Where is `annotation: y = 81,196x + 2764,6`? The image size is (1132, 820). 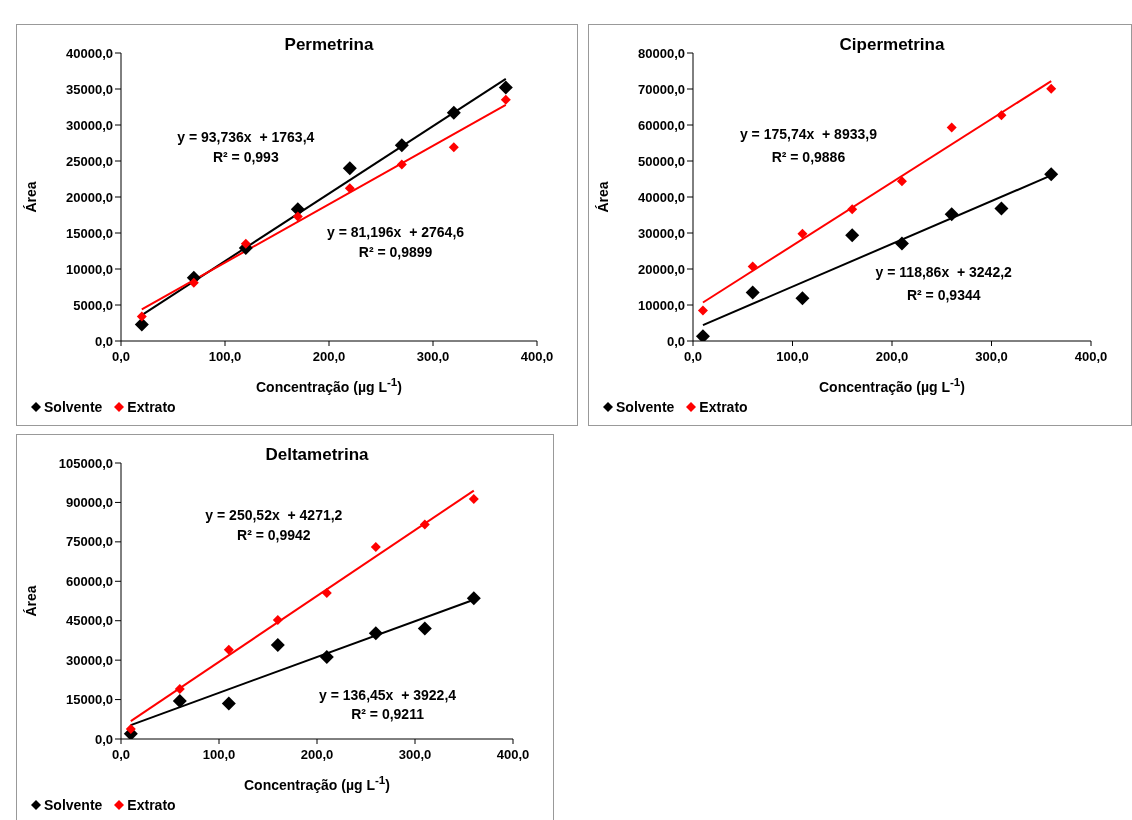
annotation: y = 81,196x + 2764,6 is located at coordinates (396, 231).